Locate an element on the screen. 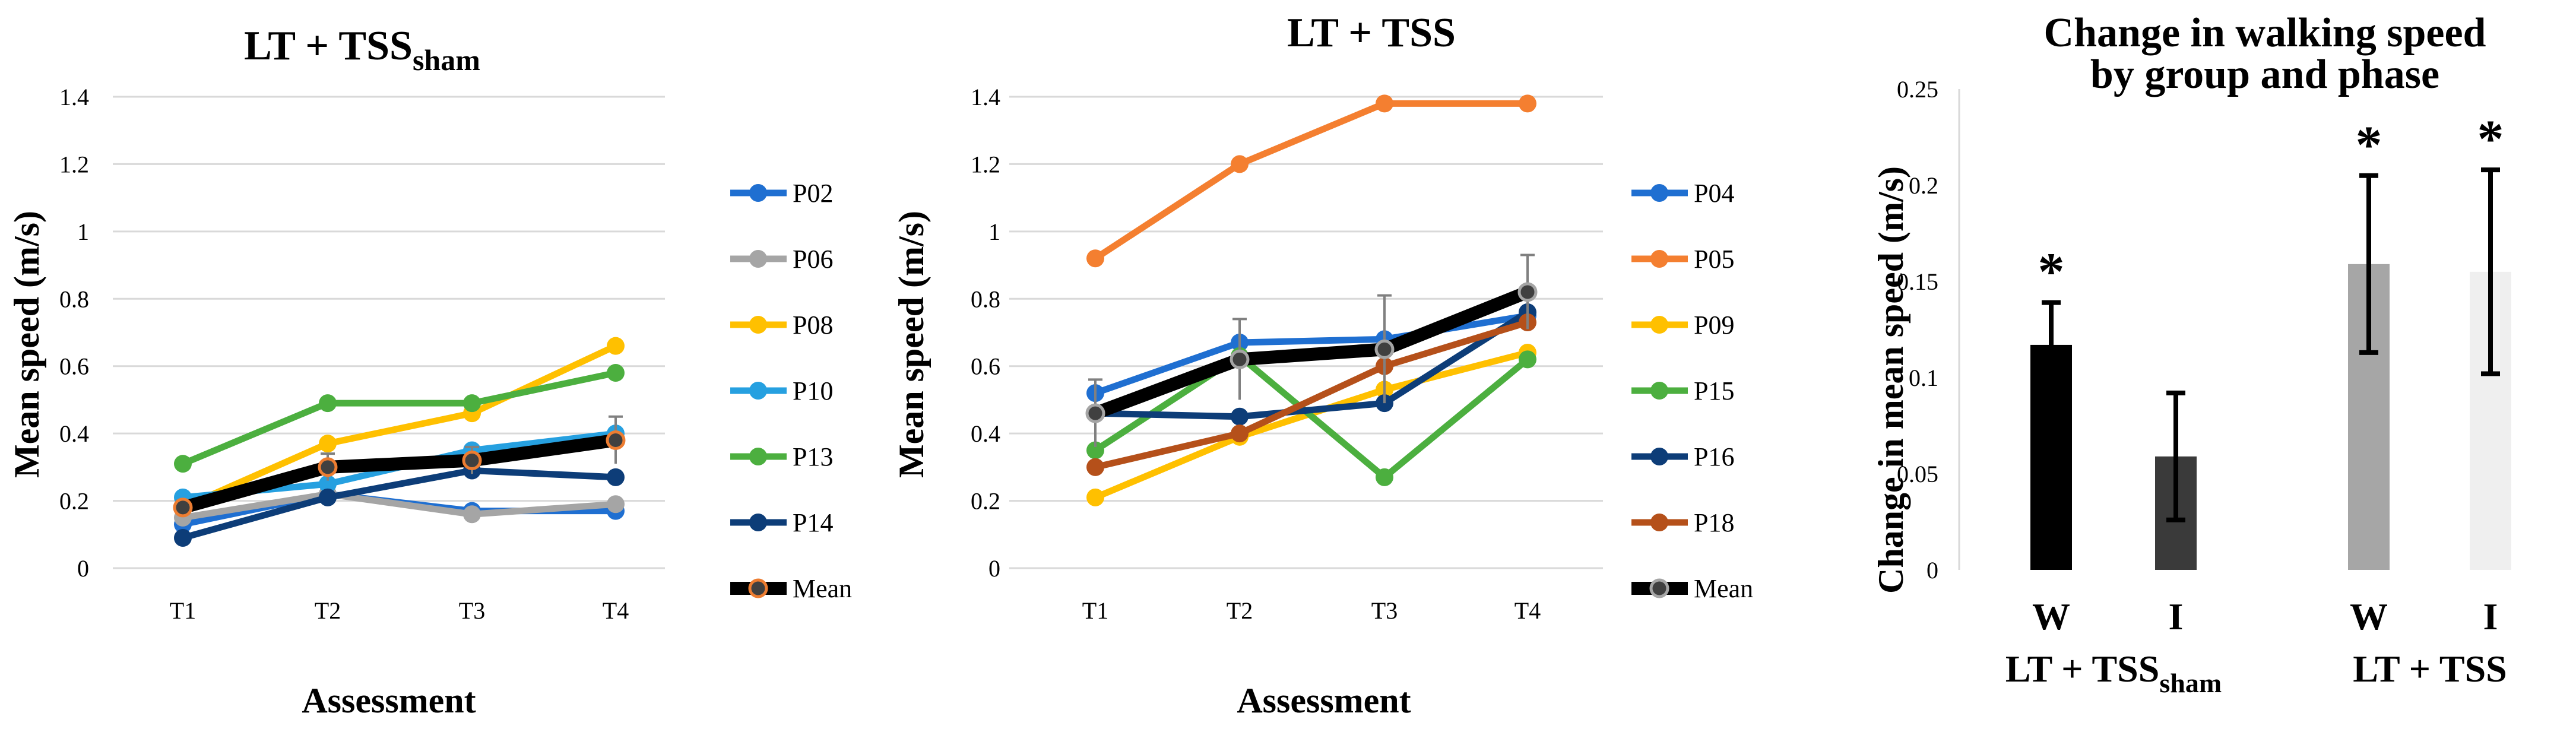 This screenshot has height=732, width=2576. x-tick-label: T4 is located at coordinates (1528, 610).